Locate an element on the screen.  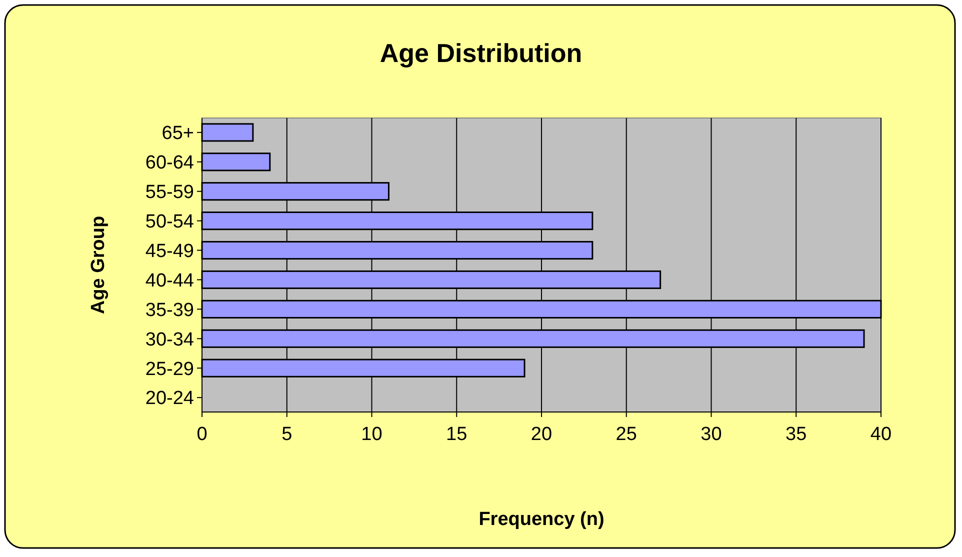
y-tick-label: 20-24 is located at coordinates (169, 399).